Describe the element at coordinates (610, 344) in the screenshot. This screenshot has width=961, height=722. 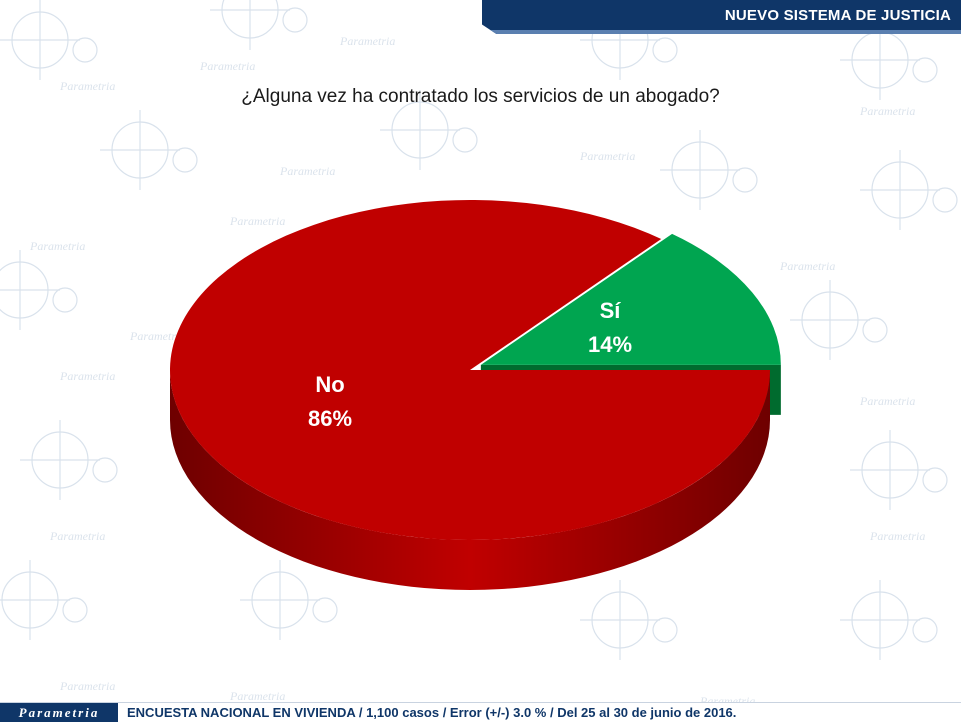
I see `slice-value-label: 14%` at that location.